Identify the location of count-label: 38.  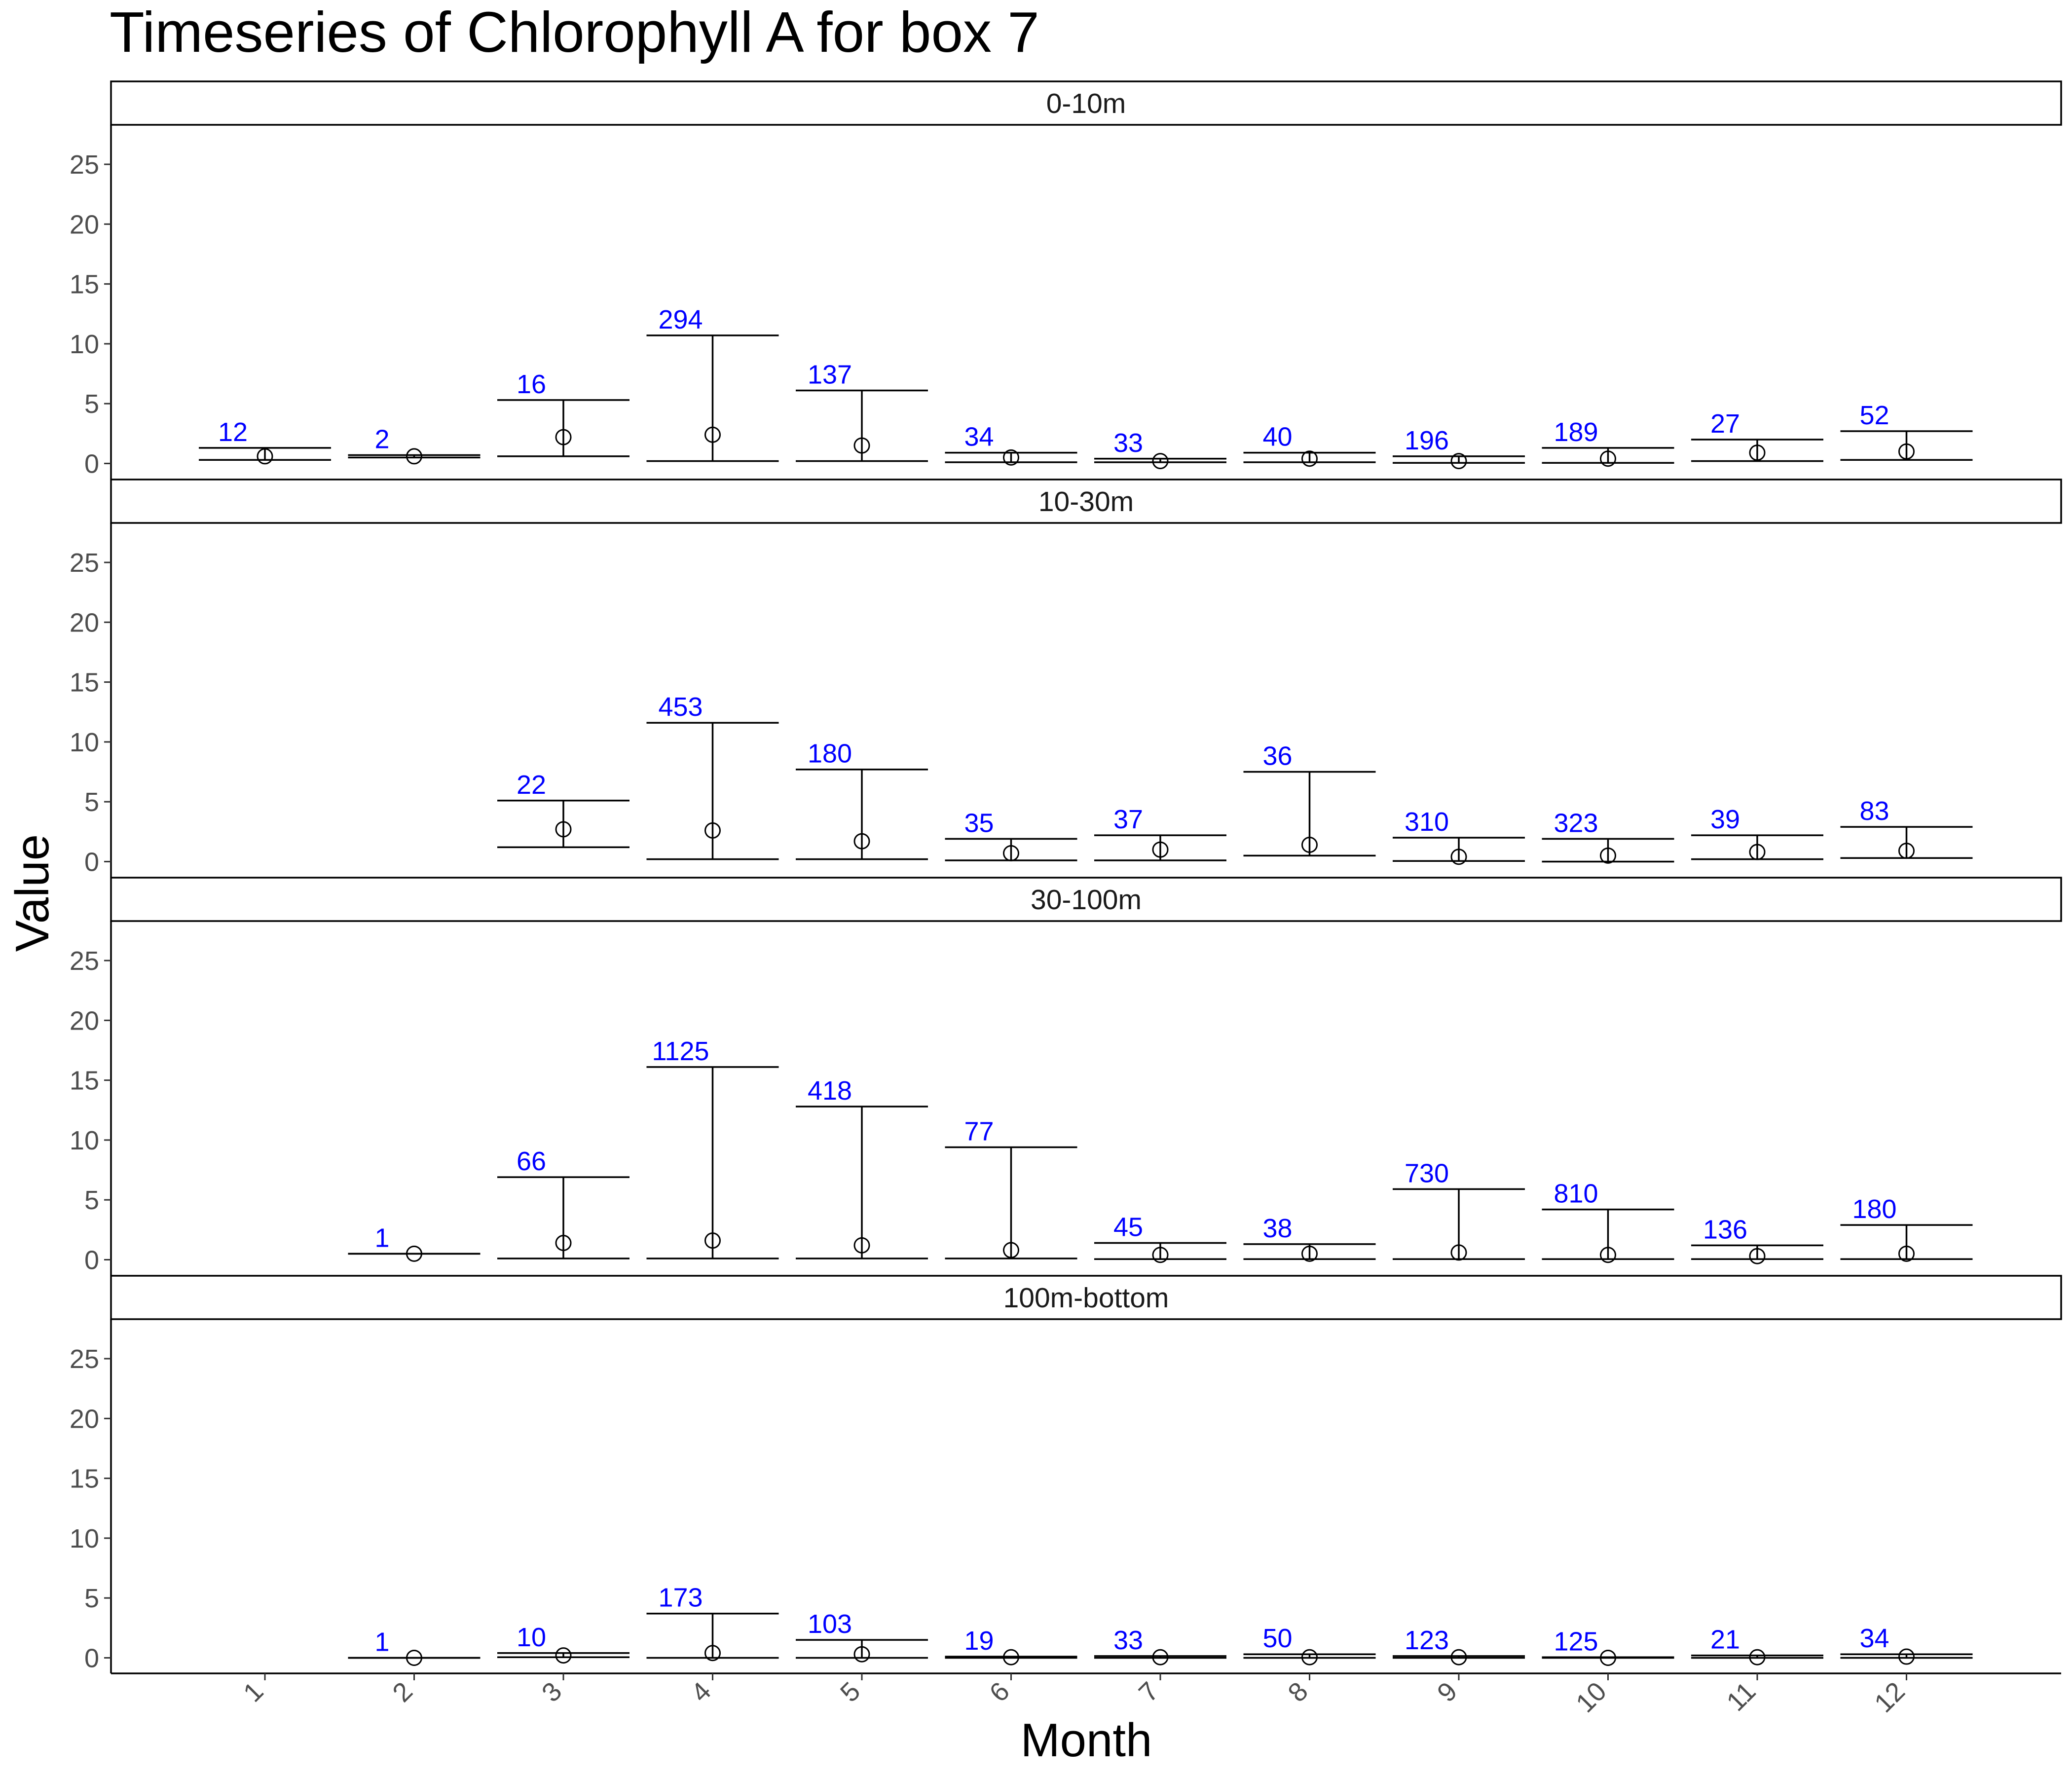
(1277, 1229).